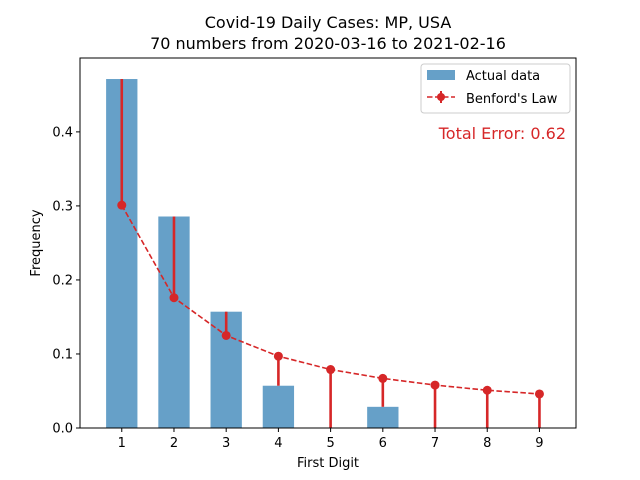 Image resolution: width=640 pixels, height=480 pixels. I want to click on y-tick-label: 0.4, so click(62, 132).